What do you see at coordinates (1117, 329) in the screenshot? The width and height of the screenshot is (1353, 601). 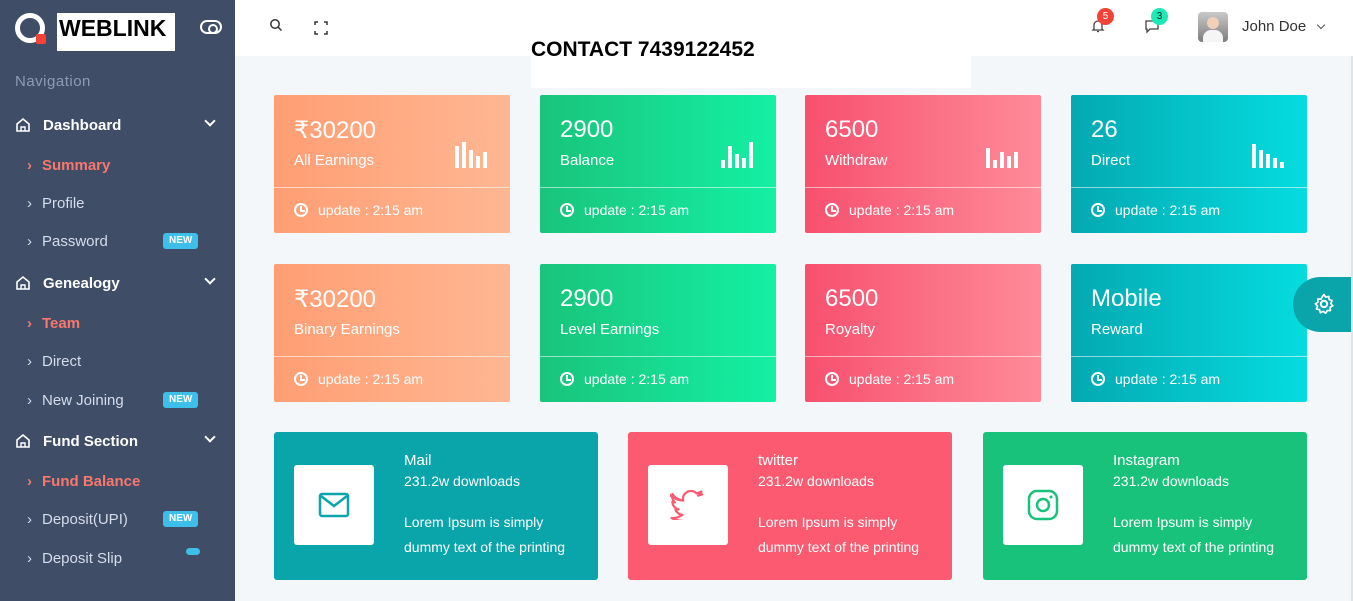 I see `stat-label: Reward` at bounding box center [1117, 329].